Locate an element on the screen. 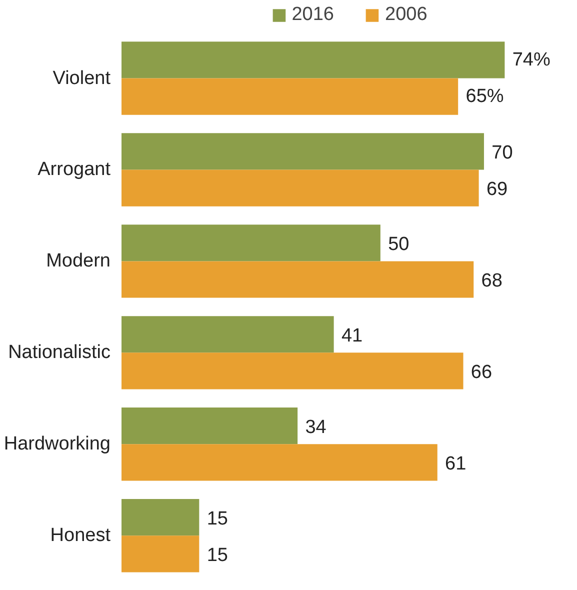  y-tick-label: Hardworking is located at coordinates (57, 444).